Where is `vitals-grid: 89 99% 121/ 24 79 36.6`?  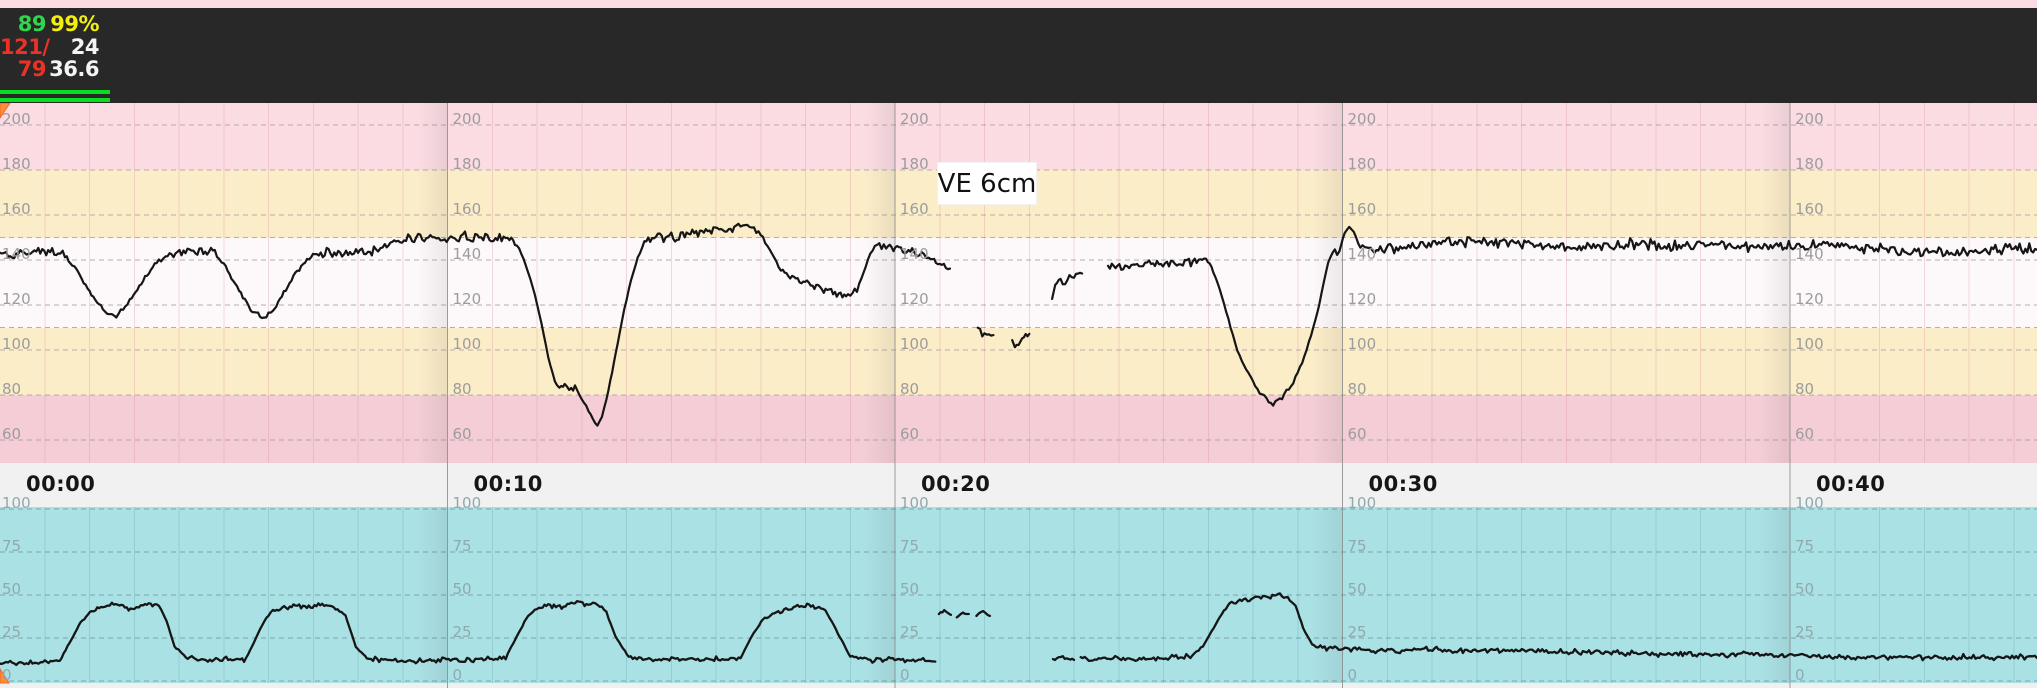 vitals-grid: 89 99% 121/ 24 79 36.6 is located at coordinates (50, 46).